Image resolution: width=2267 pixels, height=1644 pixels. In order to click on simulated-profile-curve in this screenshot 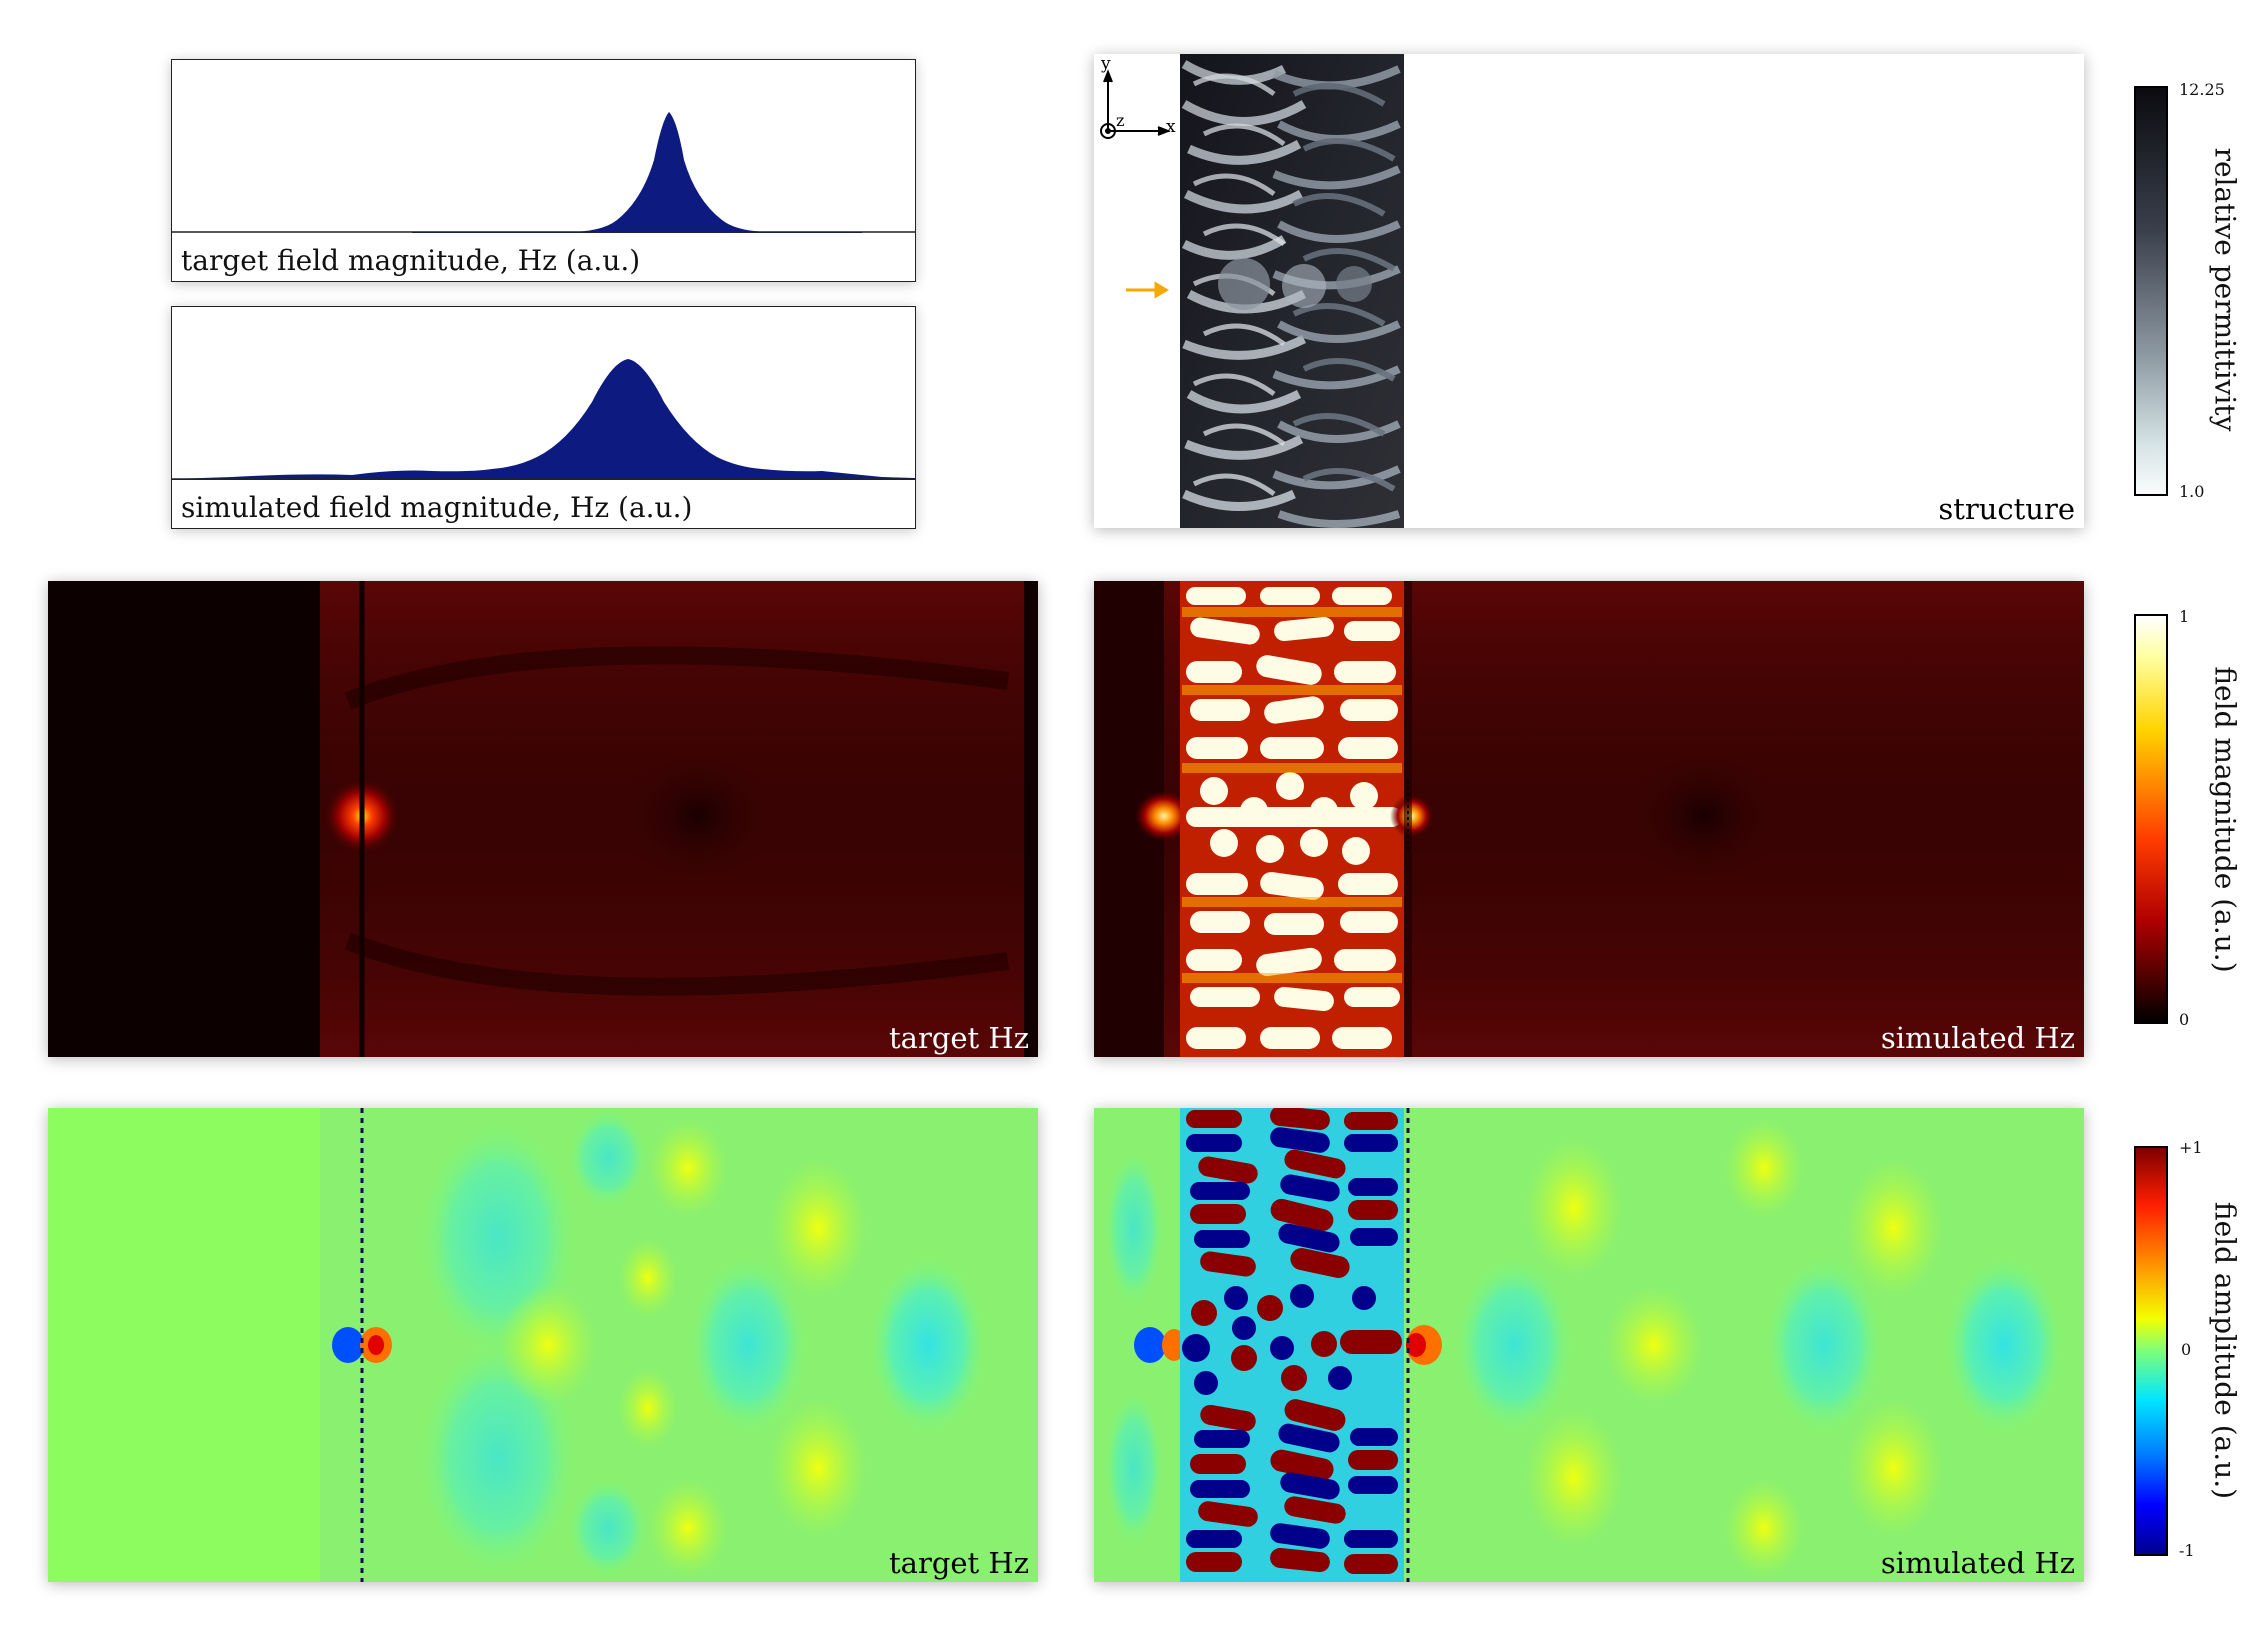, I will do `click(543, 419)`.